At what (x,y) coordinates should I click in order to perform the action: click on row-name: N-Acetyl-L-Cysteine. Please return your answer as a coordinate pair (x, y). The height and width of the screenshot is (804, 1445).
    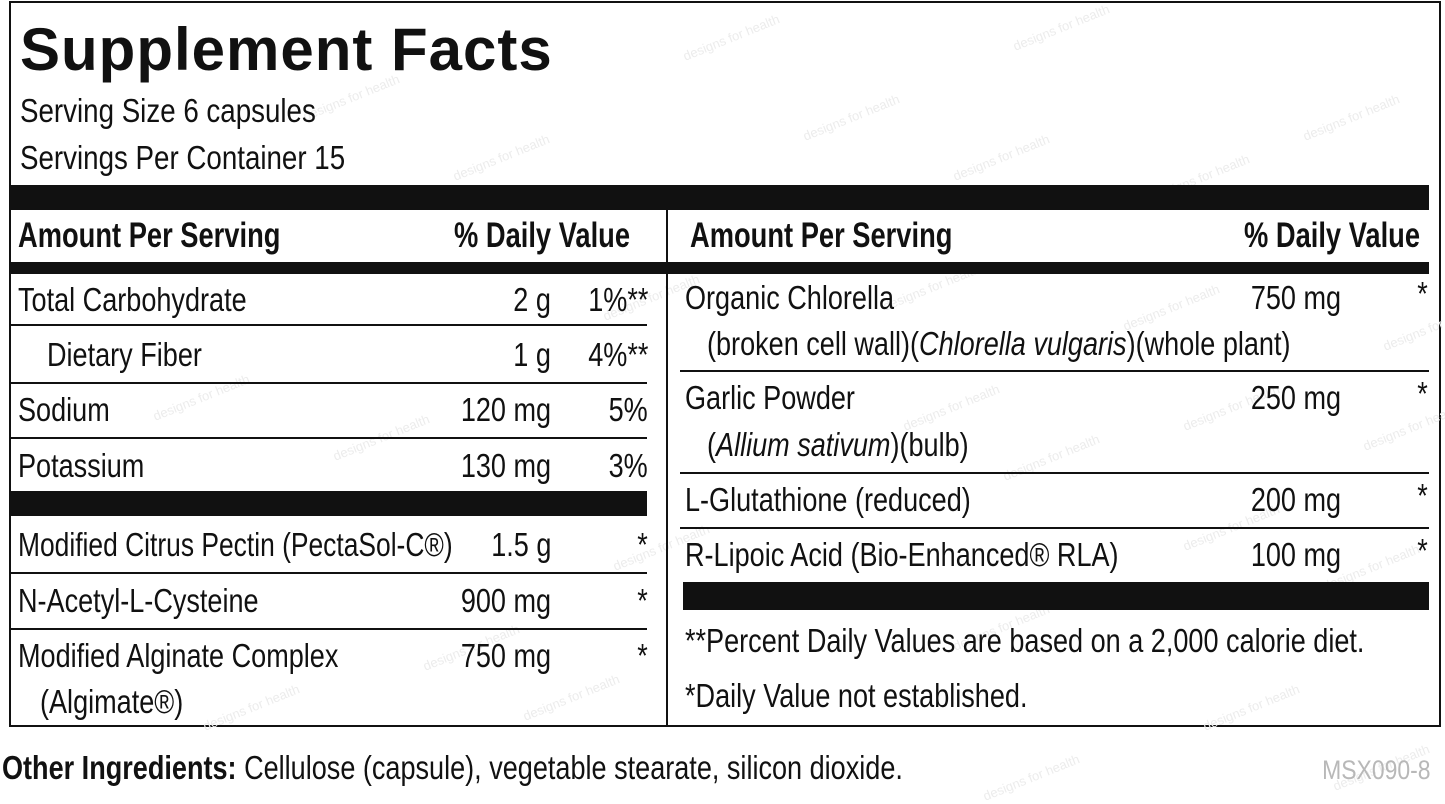
    Looking at the image, I should click on (138, 600).